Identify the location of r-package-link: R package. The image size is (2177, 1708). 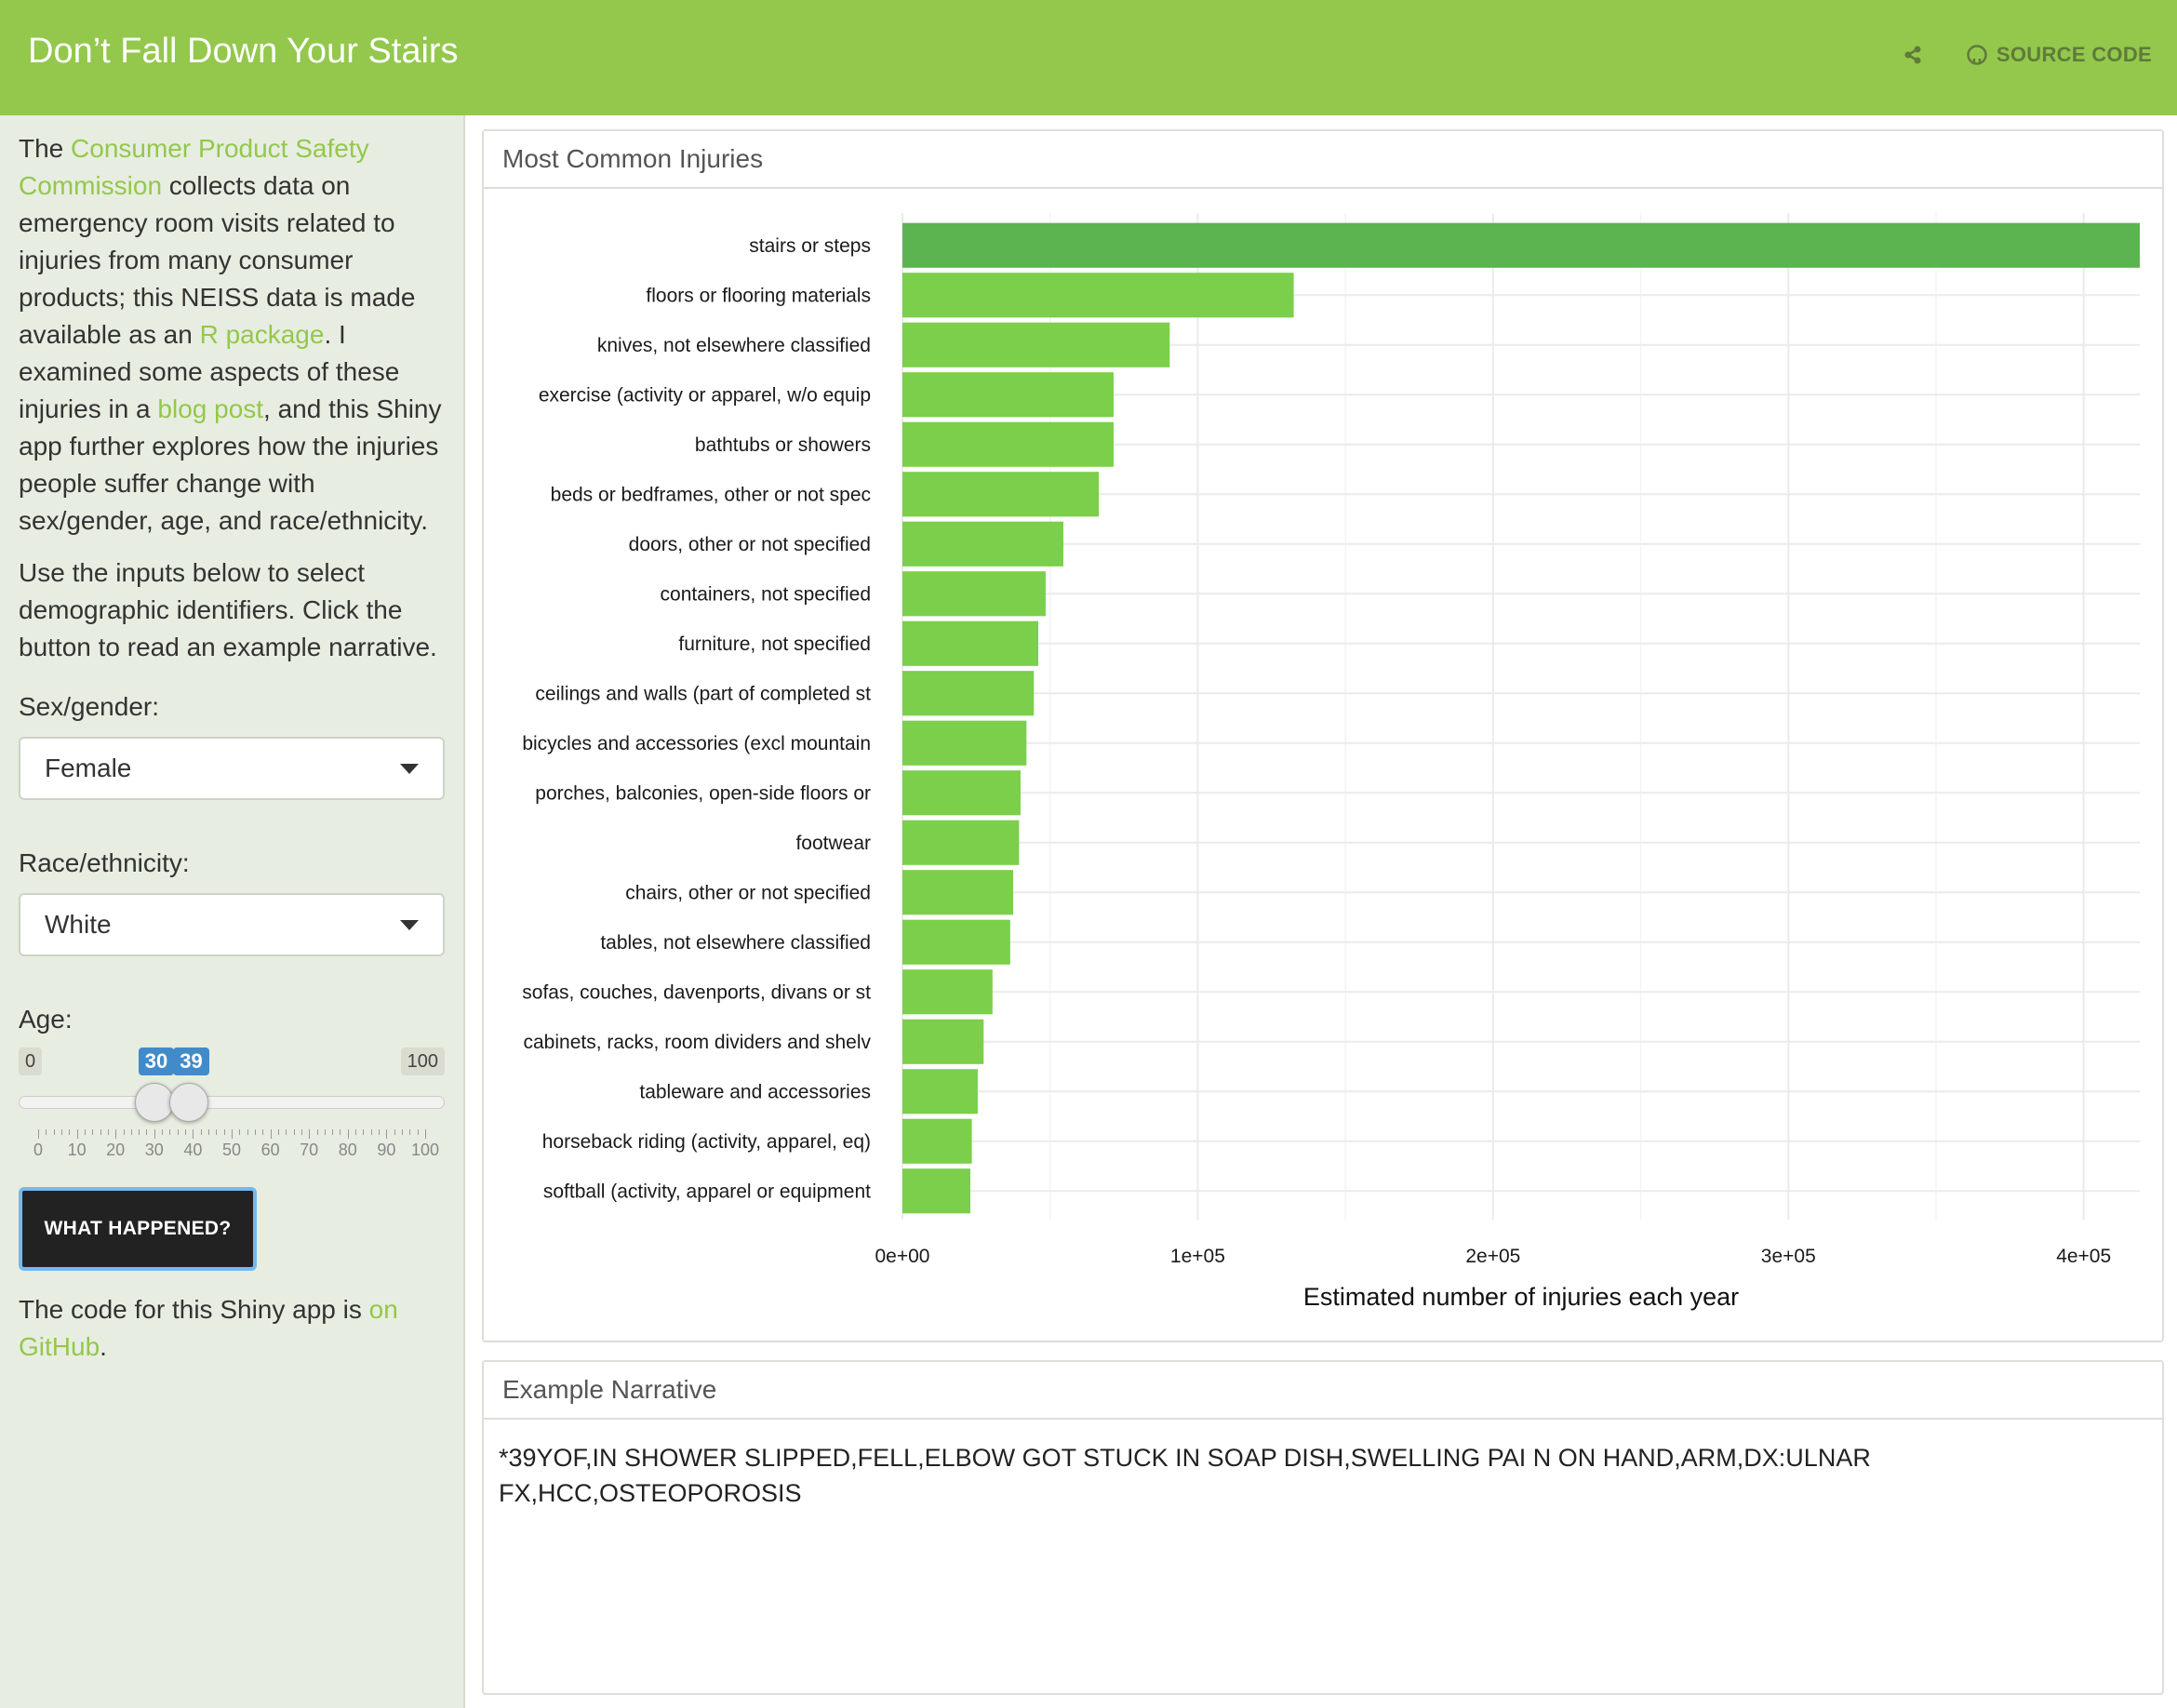
(262, 334).